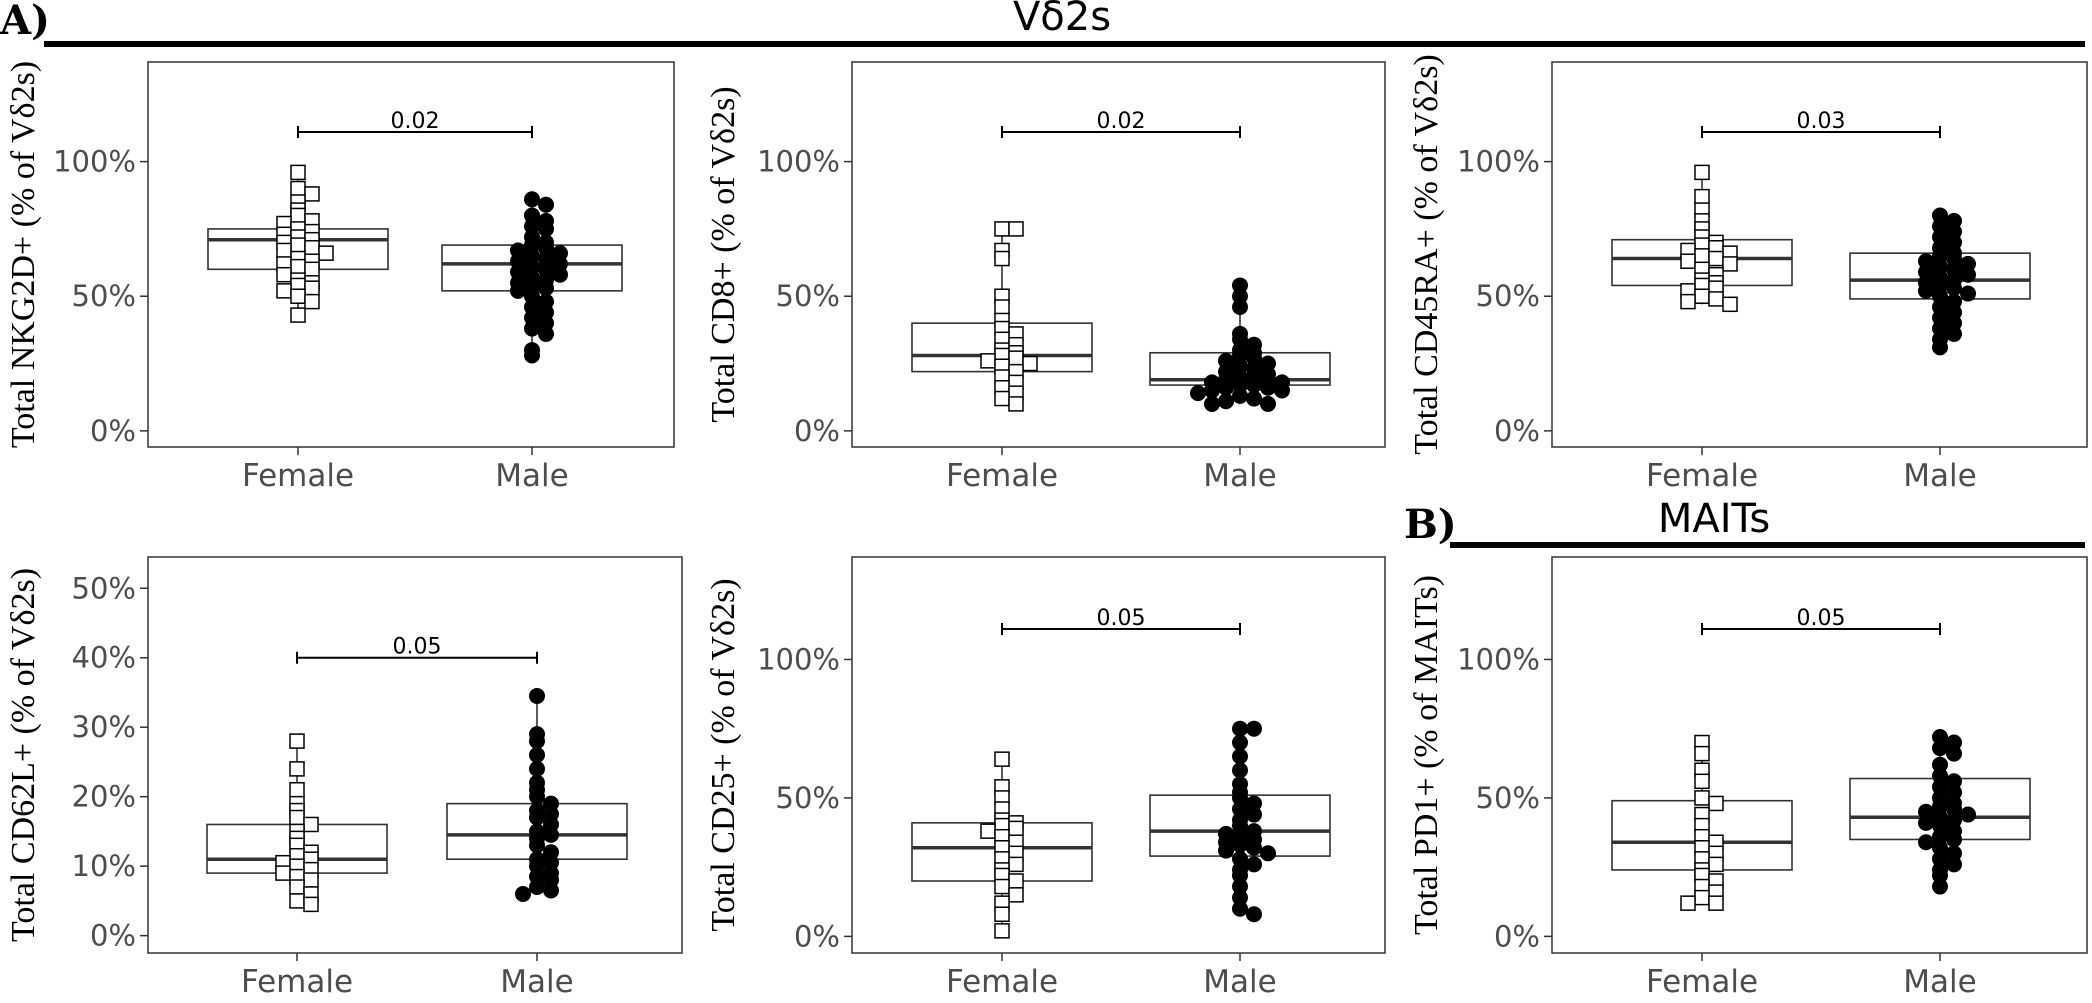 The image size is (2092, 1003). Describe the element at coordinates (104, 797) in the screenshot. I see `y-tick-label: 20%` at that location.